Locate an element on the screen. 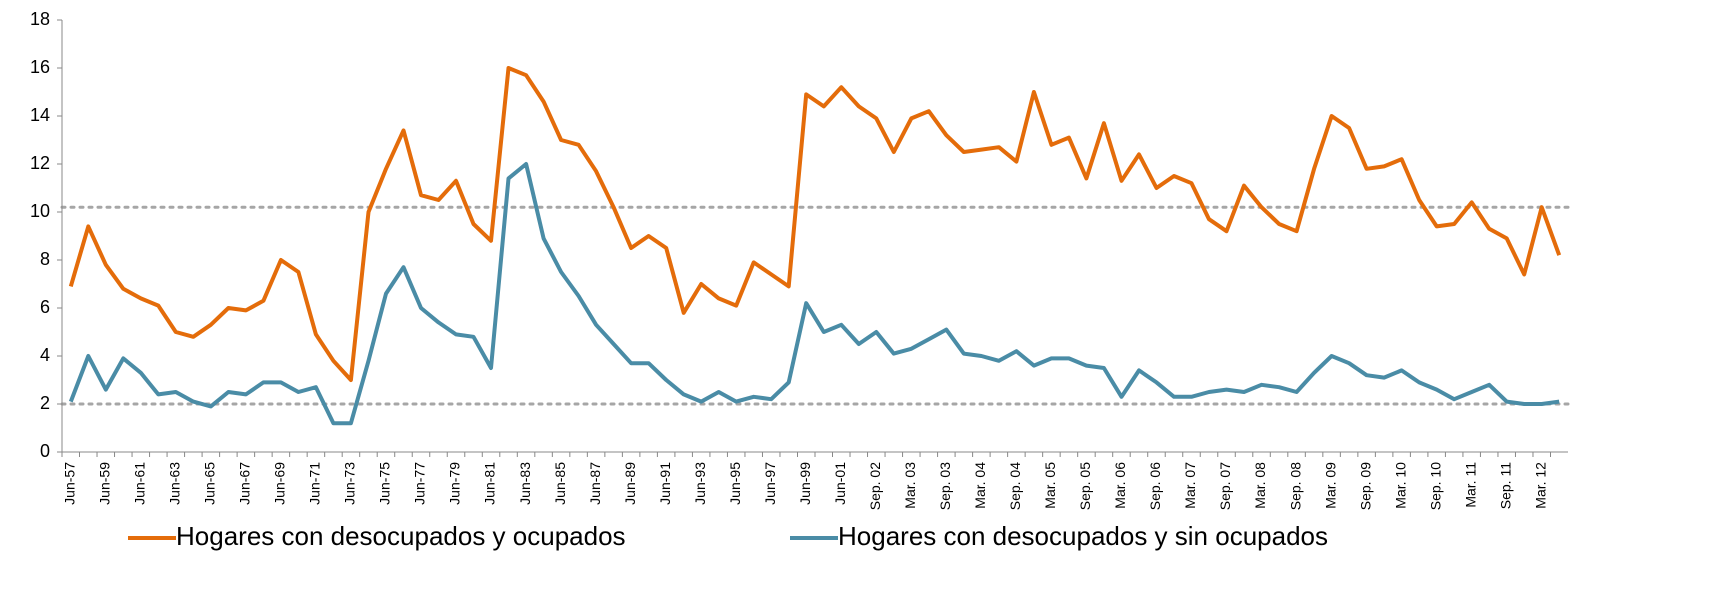  y-tick-label: 14 is located at coordinates (40, 115).